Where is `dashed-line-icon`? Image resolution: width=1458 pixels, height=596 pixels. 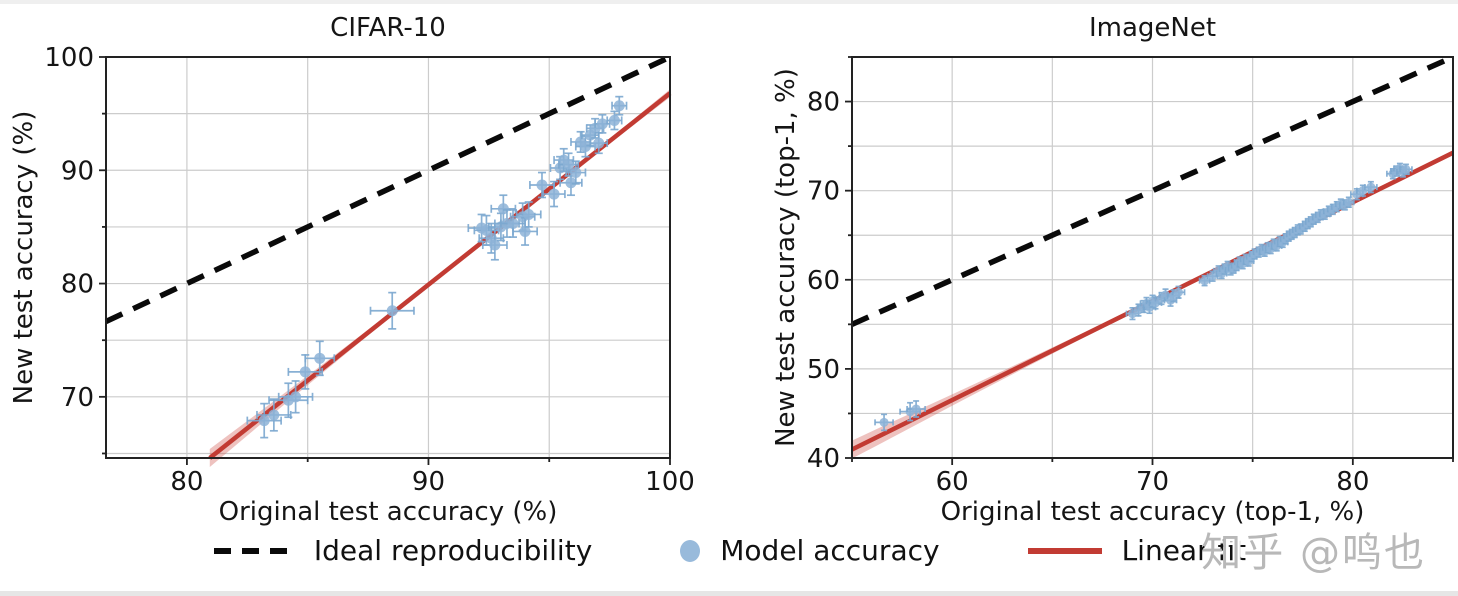
dashed-line-icon is located at coordinates (253, 550).